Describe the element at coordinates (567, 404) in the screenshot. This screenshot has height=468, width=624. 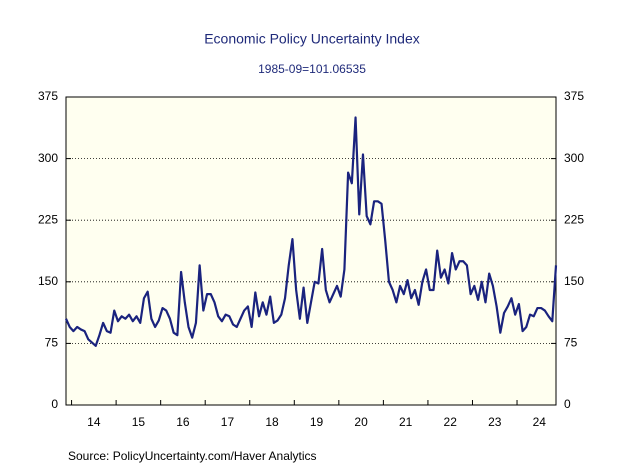
I see `y2-tick-label: 0` at that location.